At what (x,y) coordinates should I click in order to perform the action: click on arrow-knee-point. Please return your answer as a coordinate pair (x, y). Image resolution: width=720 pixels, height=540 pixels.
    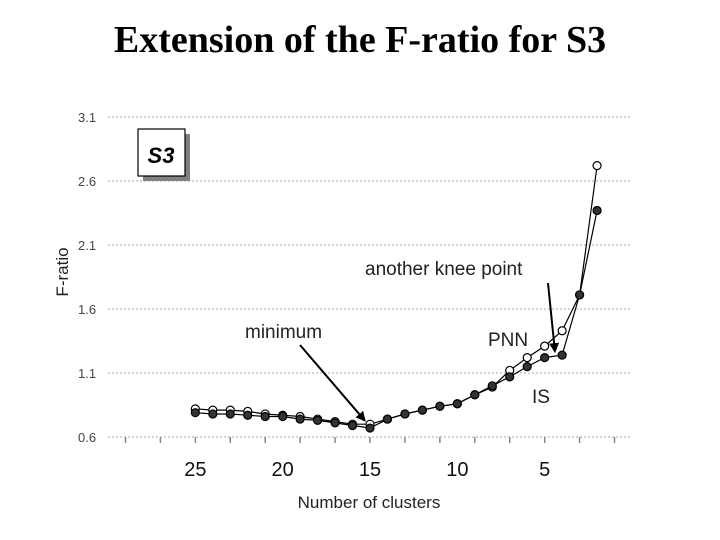
    Looking at the image, I should click on (553, 318).